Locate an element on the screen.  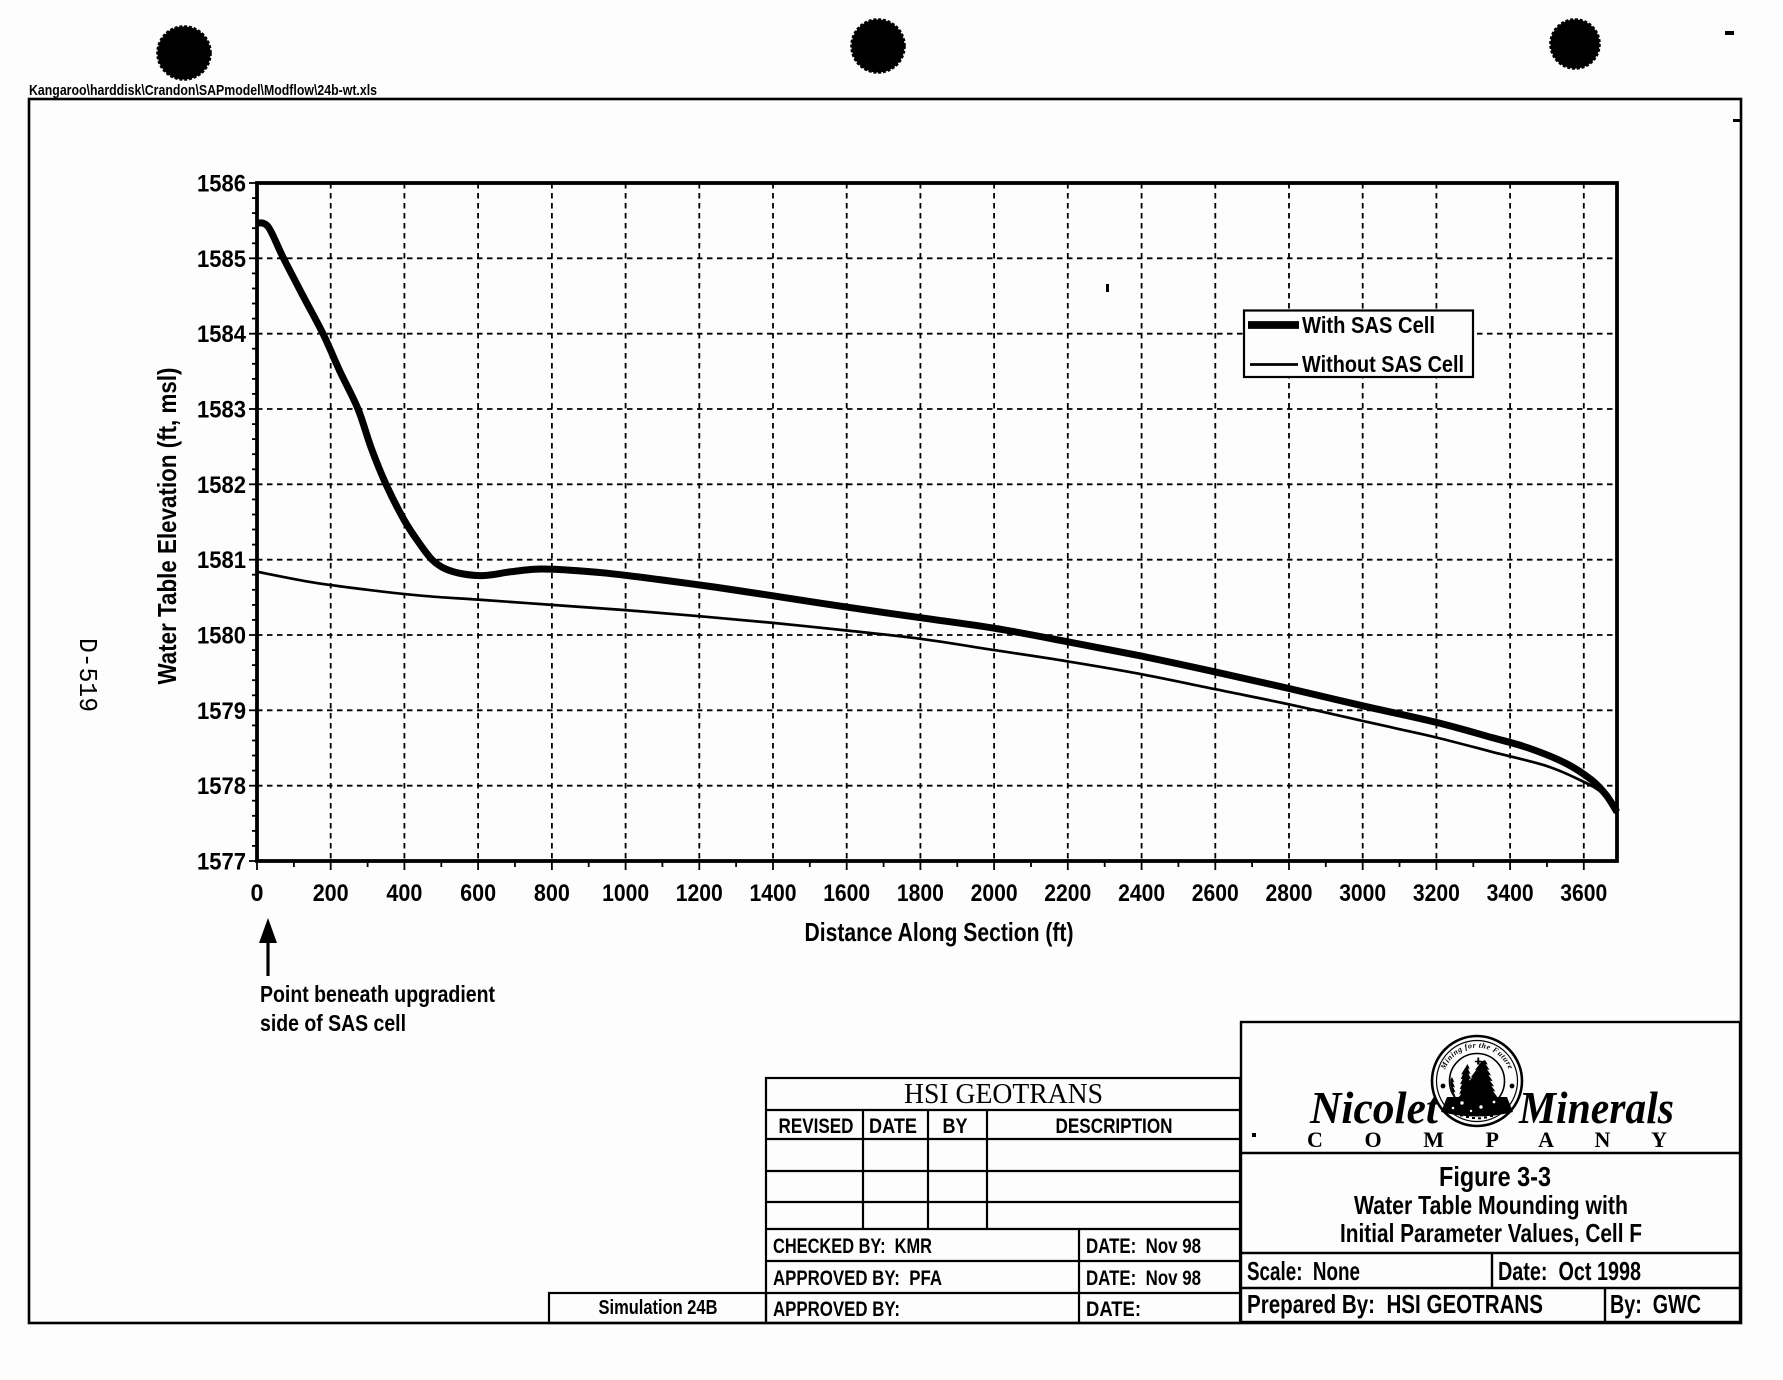
svg-text: C O M P A N Y is located at coordinates (1487, 1139).